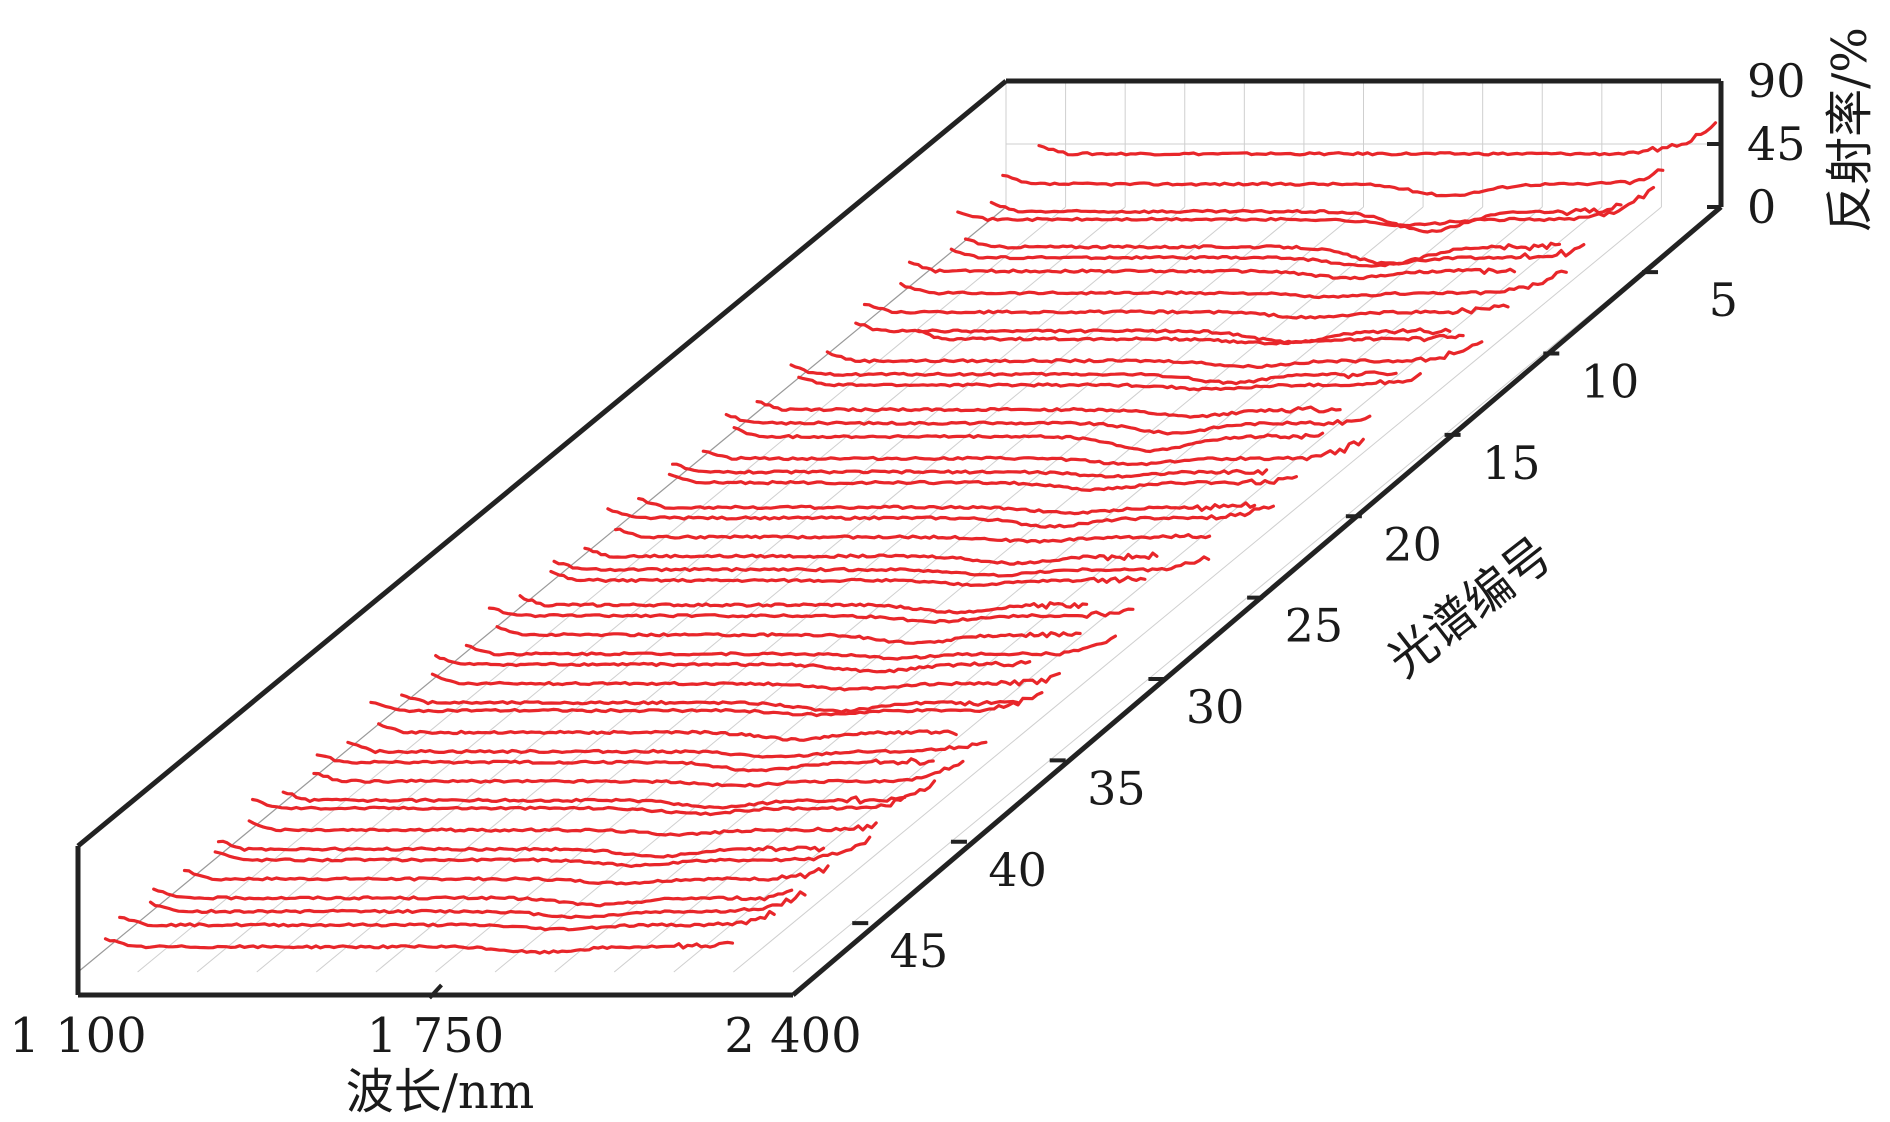  I want to click on y-tick-label: 40, so click(1017, 870).